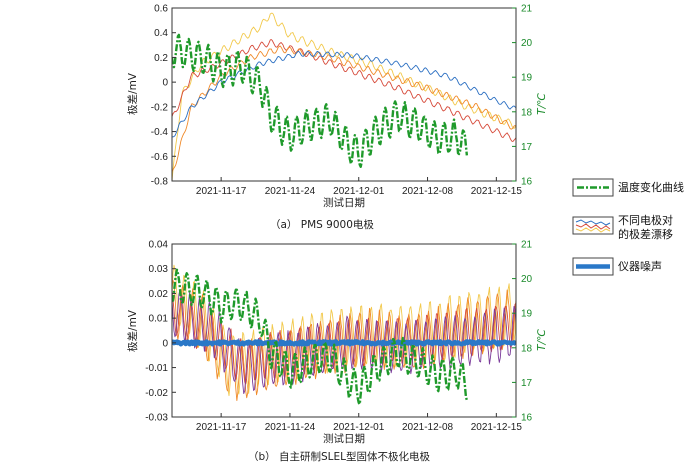 The image size is (700, 465). Describe the element at coordinates (542, 340) in the screenshot. I see `panel-b-y2-axis-label: T/℃` at that location.